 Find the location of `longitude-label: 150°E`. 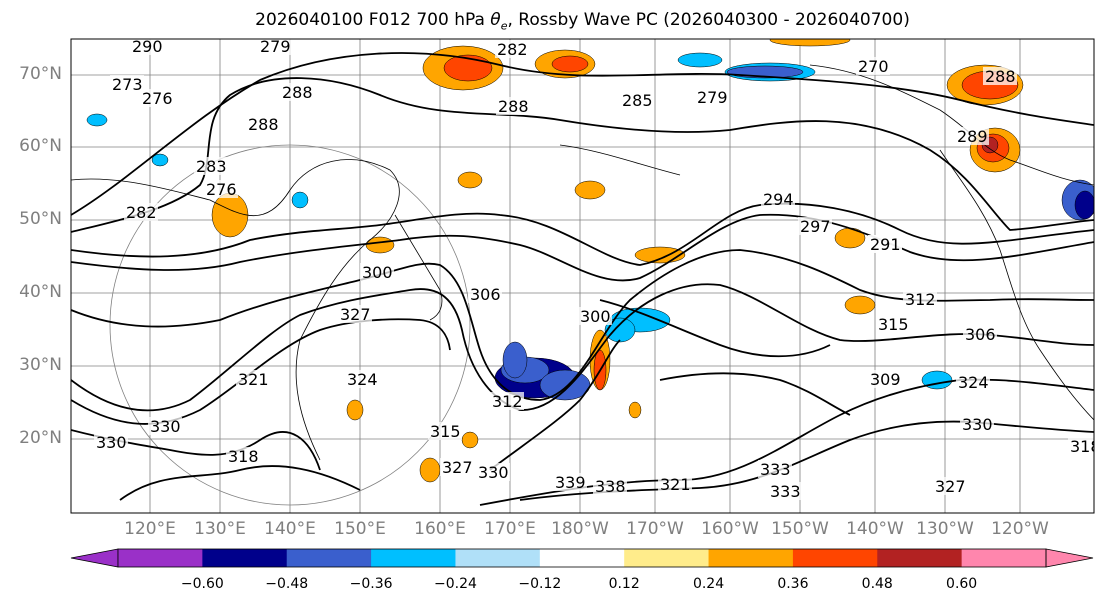

longitude-label: 150°E is located at coordinates (360, 529).